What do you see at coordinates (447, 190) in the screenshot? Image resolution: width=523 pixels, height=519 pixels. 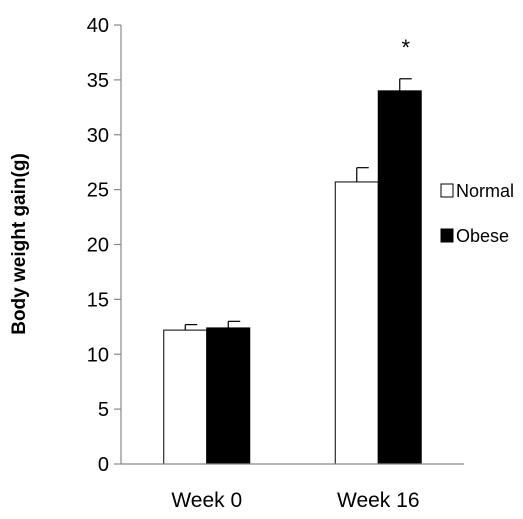 I see `legend-swatch-normal` at bounding box center [447, 190].